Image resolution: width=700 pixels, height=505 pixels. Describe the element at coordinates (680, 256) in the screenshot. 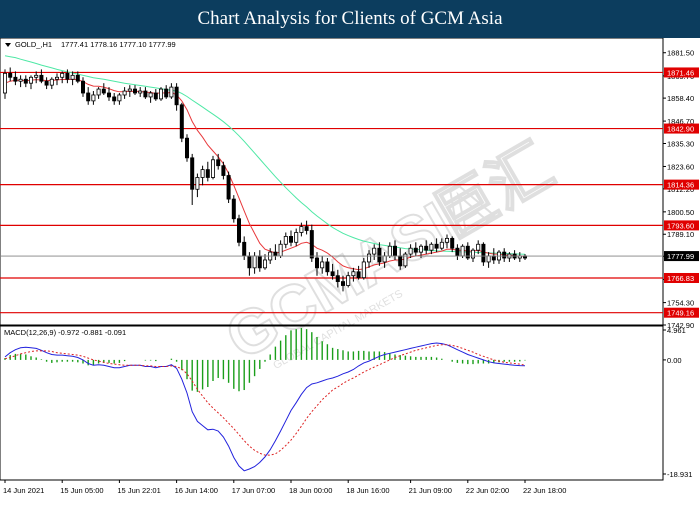

I see `current-price-label: 1777.99` at that location.